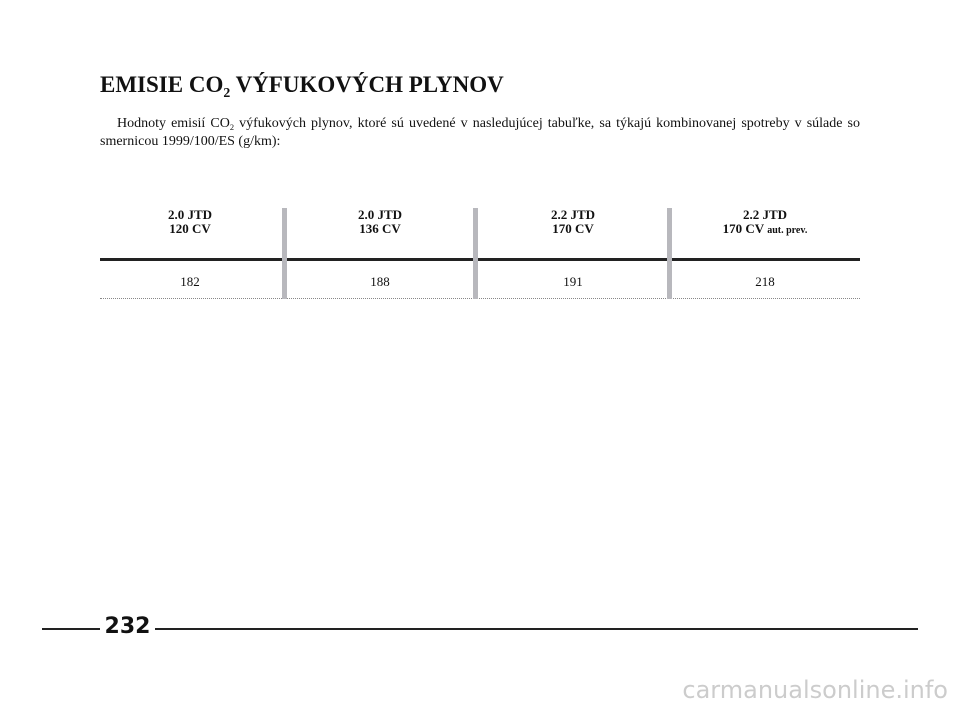 The width and height of the screenshot is (960, 709). What do you see at coordinates (227, 92) in the screenshot?
I see `title-sub: 2` at bounding box center [227, 92].